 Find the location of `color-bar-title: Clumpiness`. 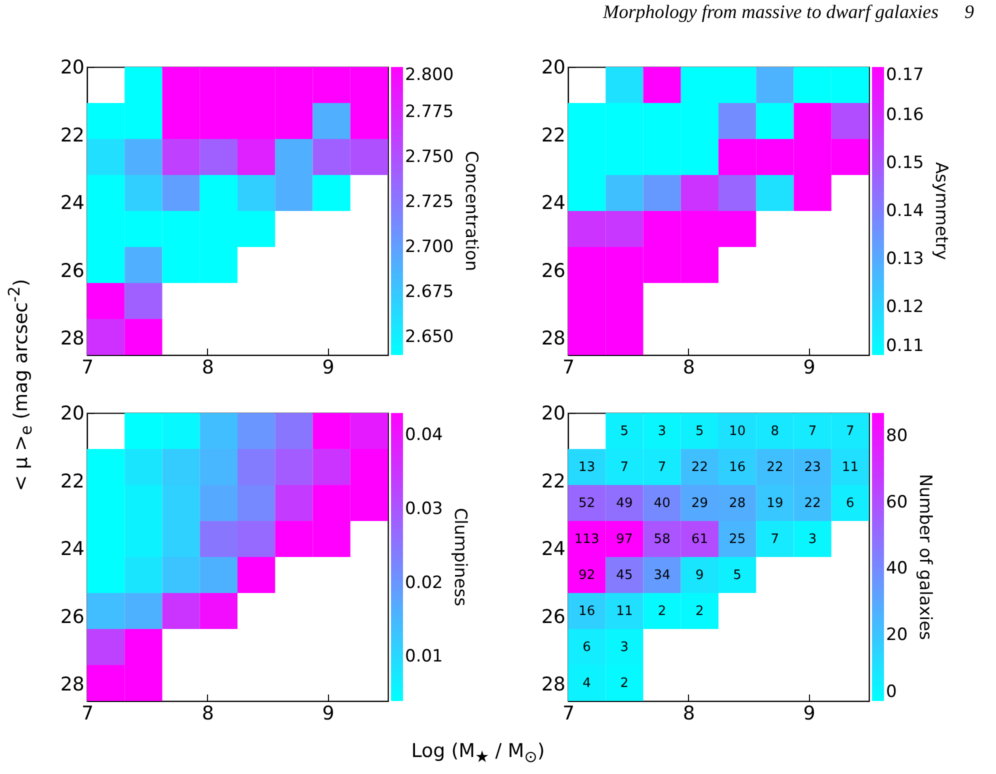

color-bar-title: Clumpiness is located at coordinates (460, 557).